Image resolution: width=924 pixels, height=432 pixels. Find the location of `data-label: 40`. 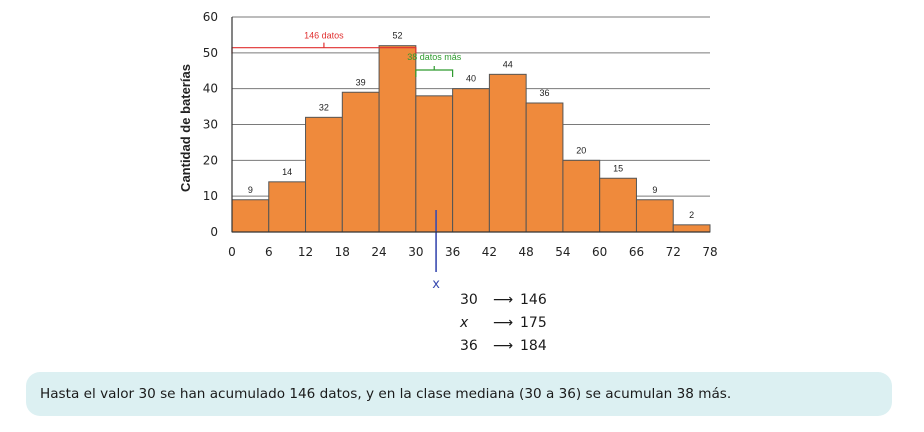

data-label: 40 is located at coordinates (471, 79).